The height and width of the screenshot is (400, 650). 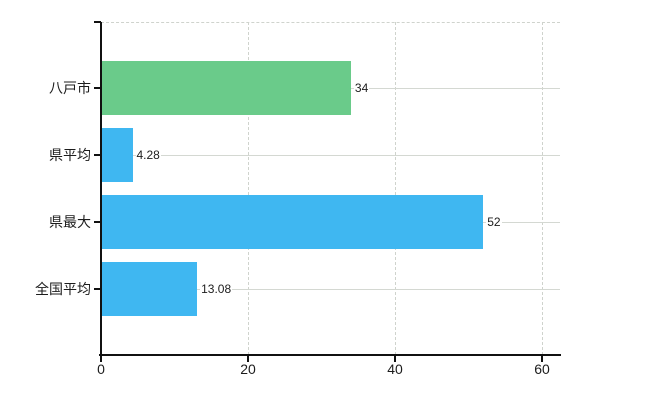 I want to click on bar-value-label: 13.08, so click(x=216, y=289).